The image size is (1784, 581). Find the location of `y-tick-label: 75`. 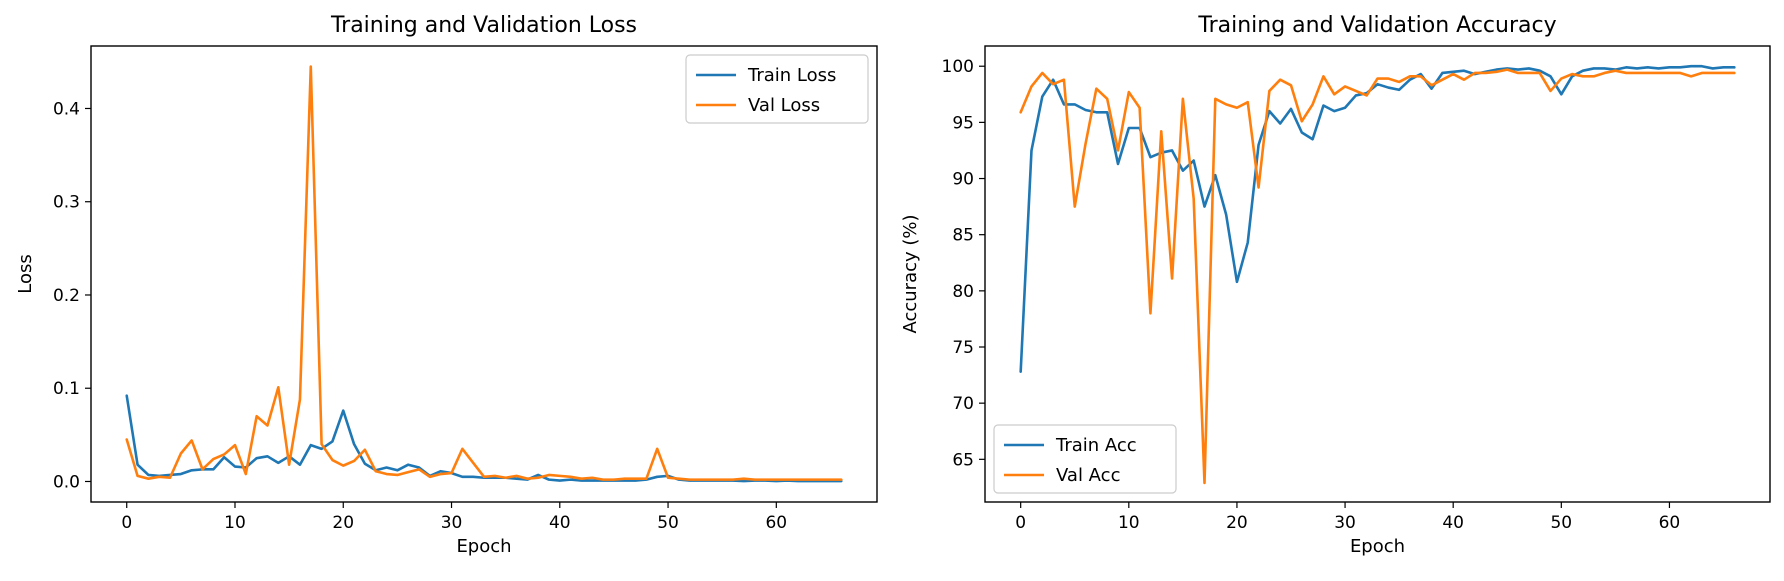

y-tick-label: 75 is located at coordinates (963, 348).